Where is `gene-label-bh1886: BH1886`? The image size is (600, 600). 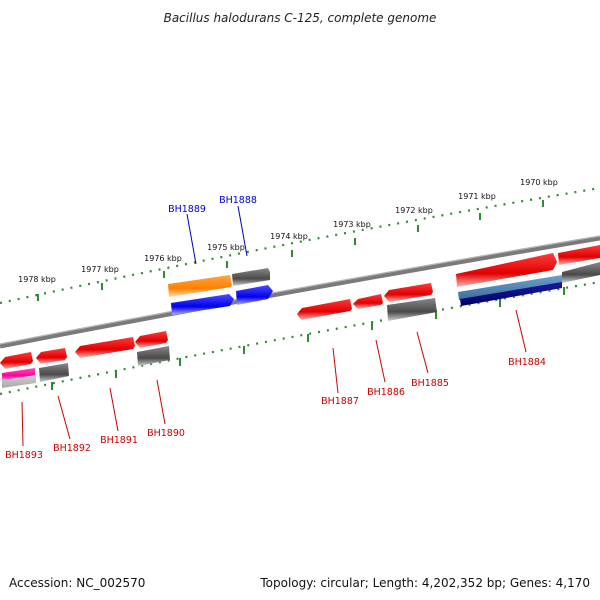
gene-label-bh1886: BH1886 is located at coordinates (386, 392).